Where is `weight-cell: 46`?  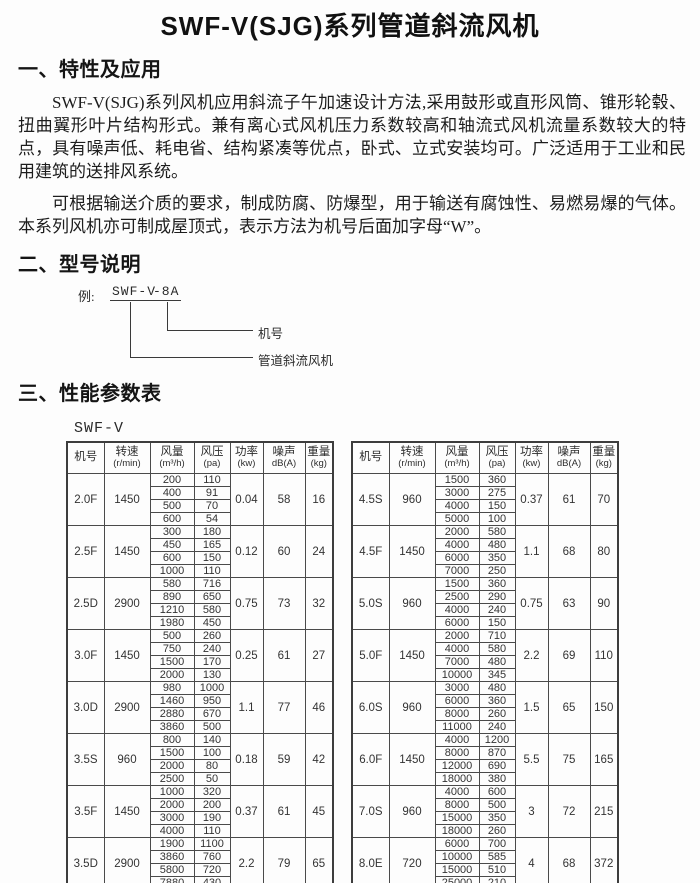
weight-cell: 46 is located at coordinates (319, 707).